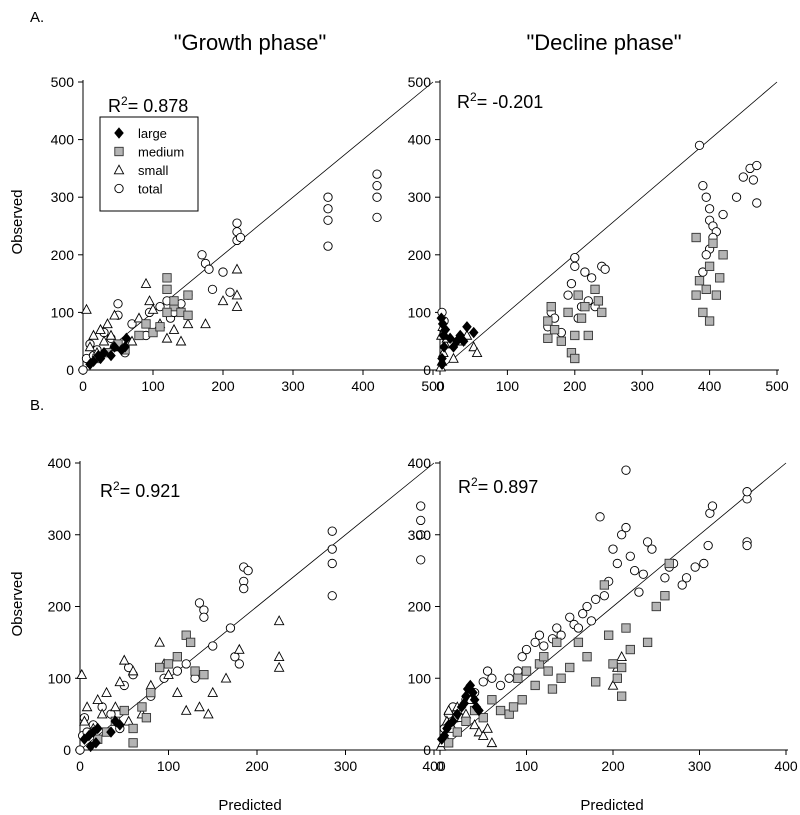  I want to click on y-axis-label-top: Observed, so click(17, 221).